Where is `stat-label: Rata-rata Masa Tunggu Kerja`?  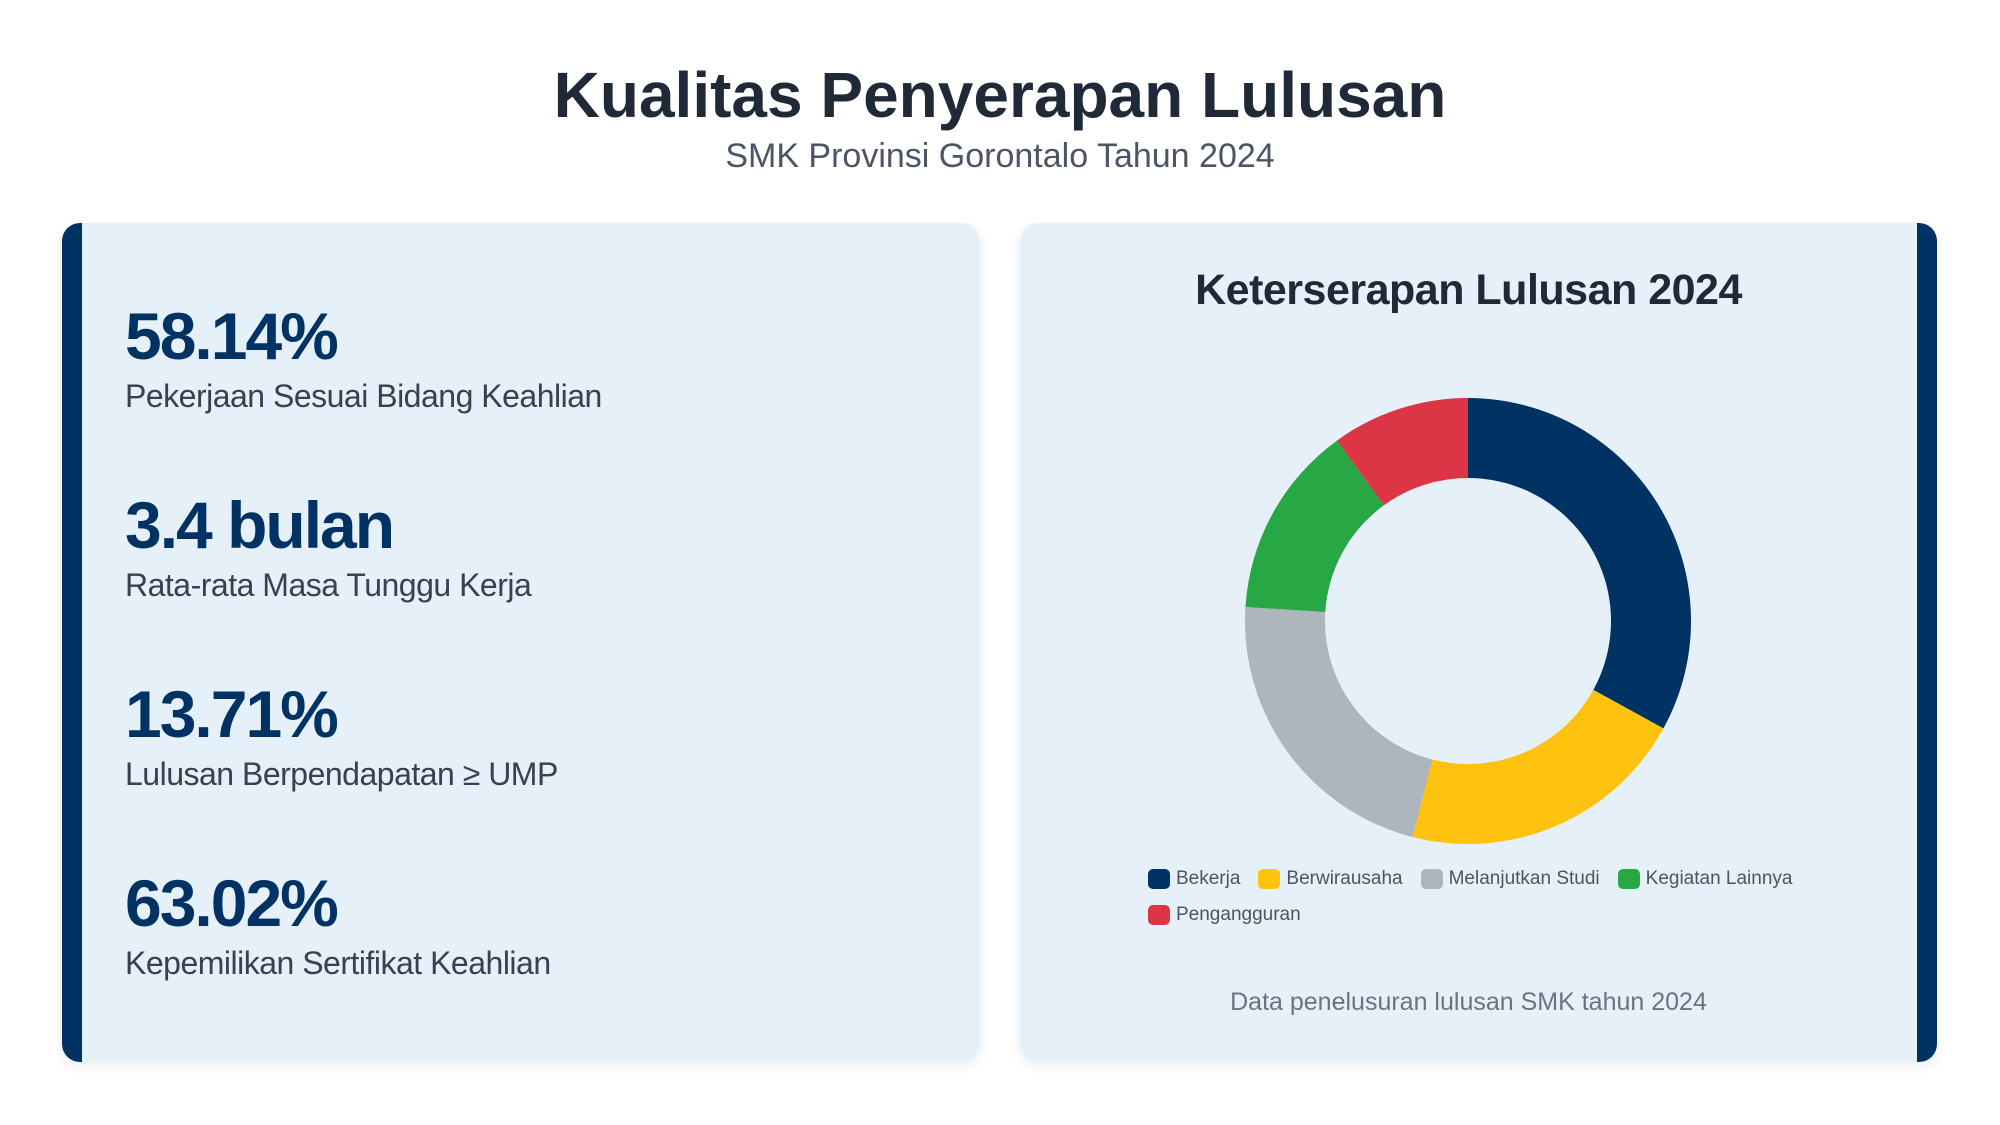 stat-label: Rata-rata Masa Tunggu Kerja is located at coordinates (328, 585).